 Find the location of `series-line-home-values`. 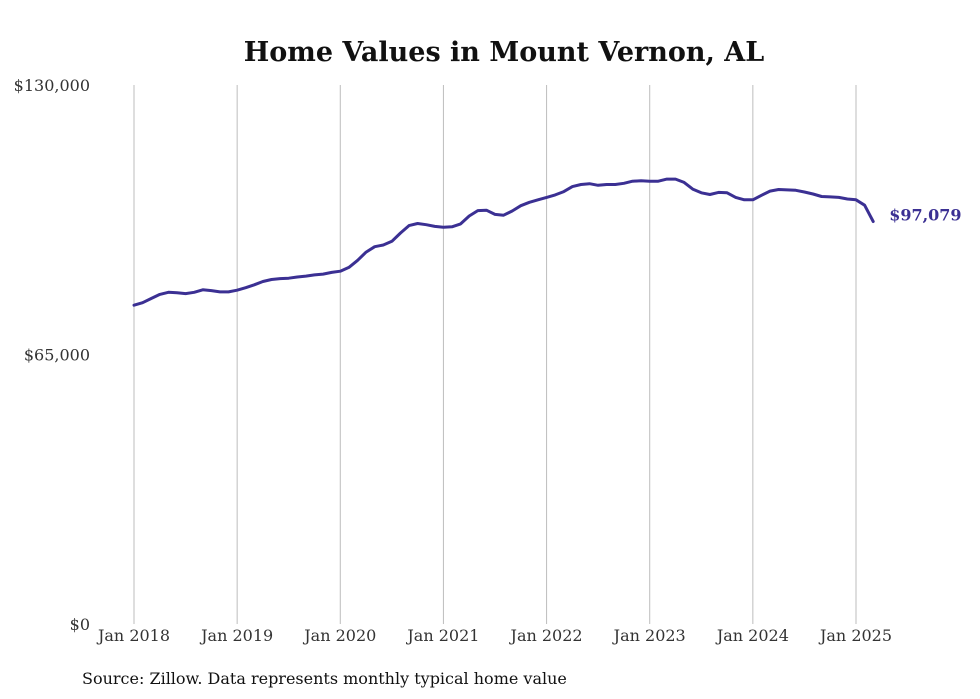

series-line-home-values is located at coordinates (503, 242).